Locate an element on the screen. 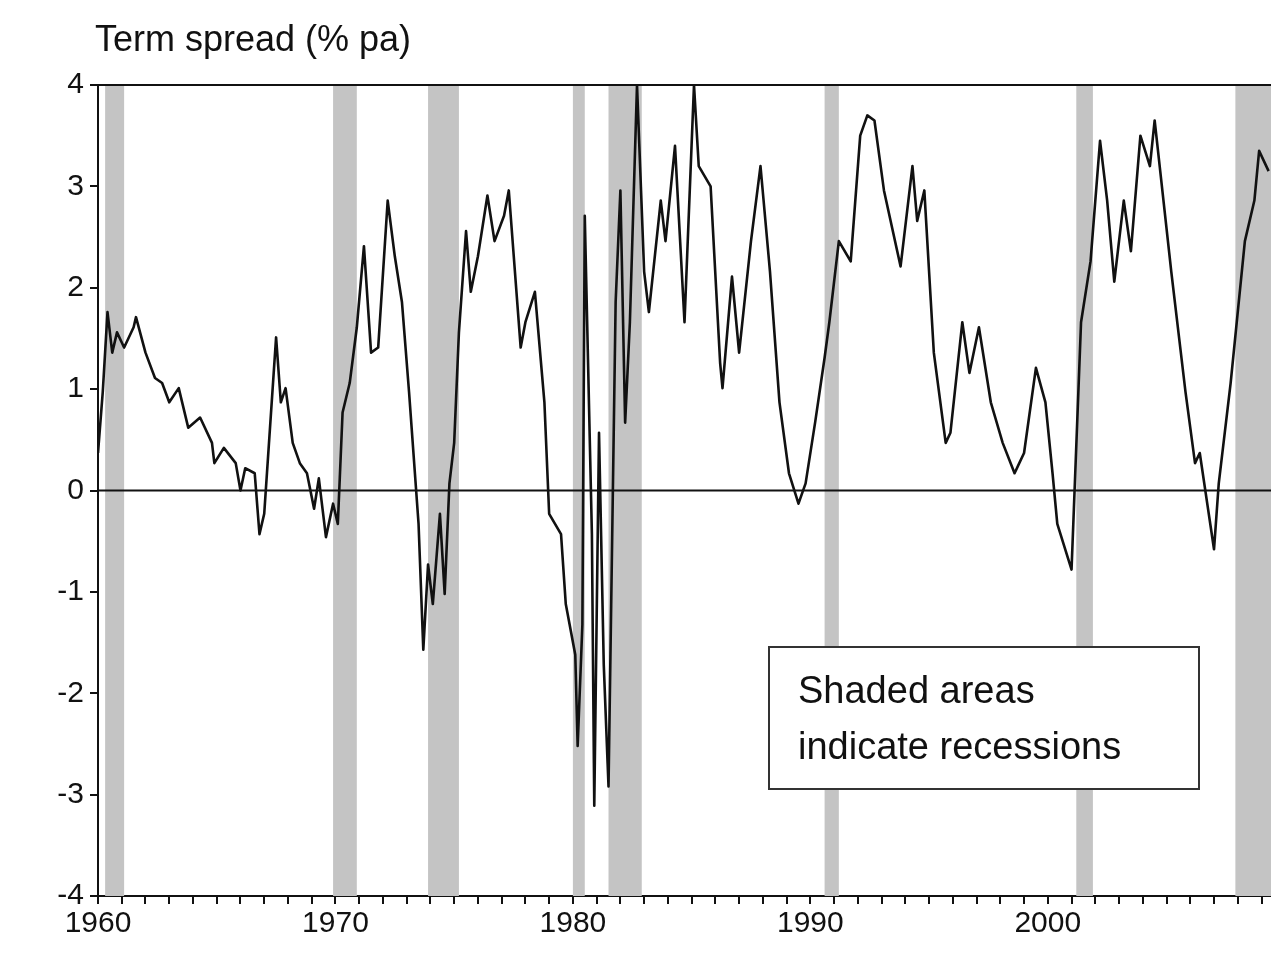  y-tick-label: -1 is located at coordinates (70, 590).